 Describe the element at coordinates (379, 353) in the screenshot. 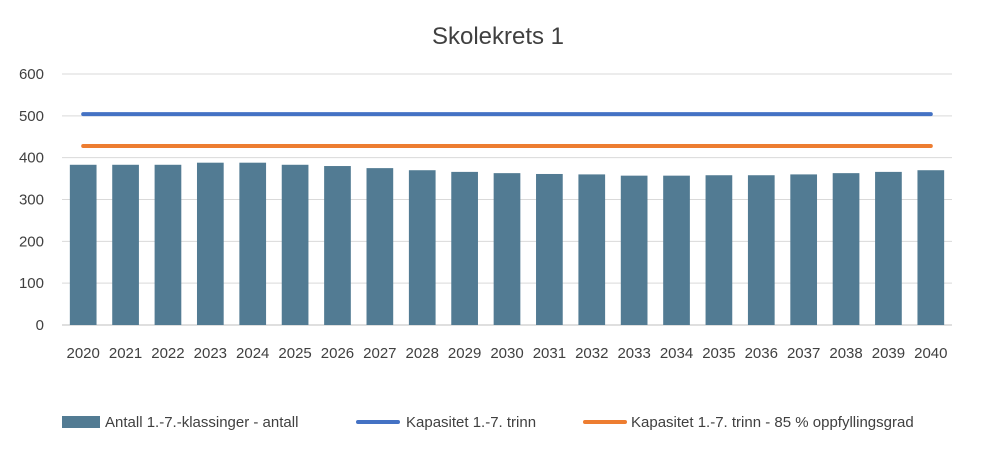

I see `x-tick-label: 2027` at that location.